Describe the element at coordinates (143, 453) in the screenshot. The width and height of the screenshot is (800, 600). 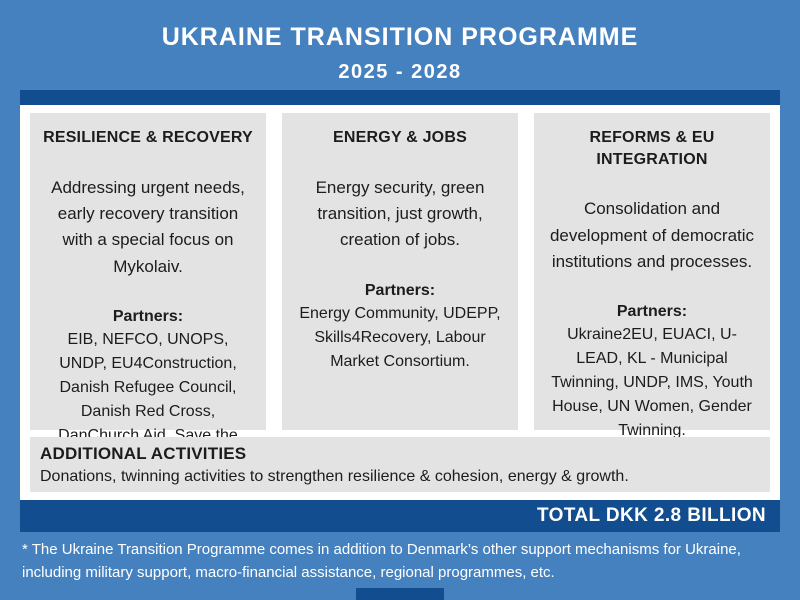
I see `additional-activities-title: ADDITIONAL ACTIVITIES` at that location.